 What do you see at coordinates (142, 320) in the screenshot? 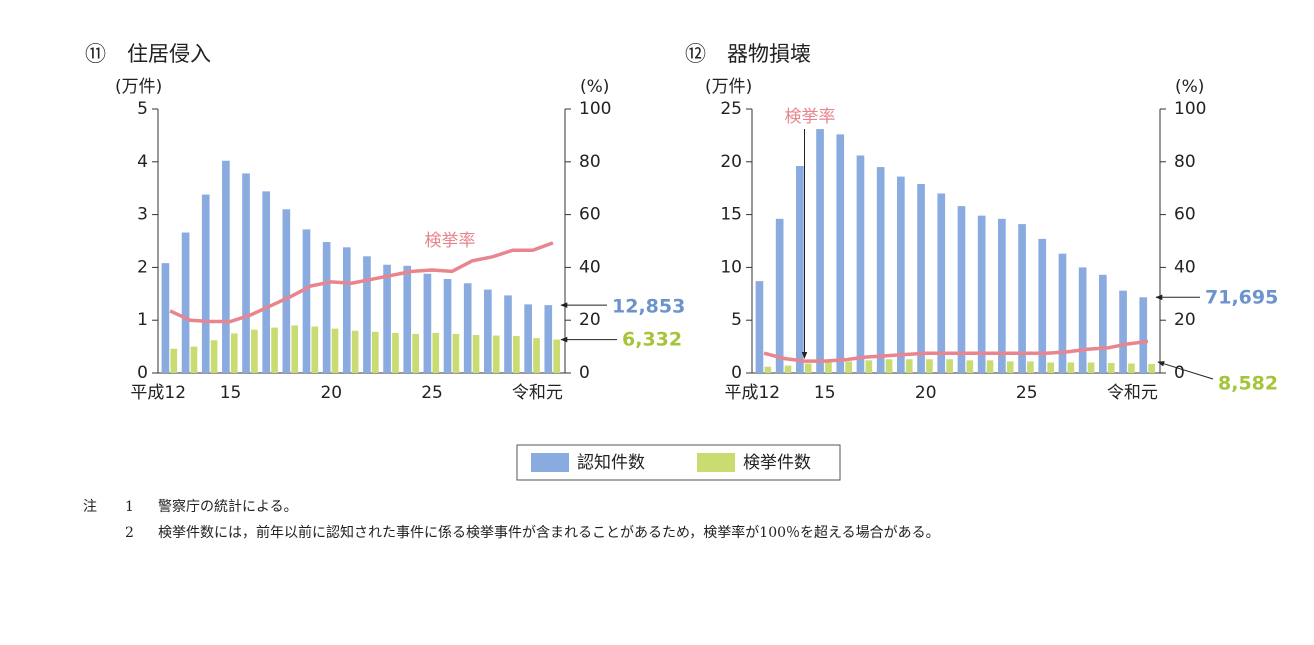
I see `y-tick-label: 1` at bounding box center [142, 320].